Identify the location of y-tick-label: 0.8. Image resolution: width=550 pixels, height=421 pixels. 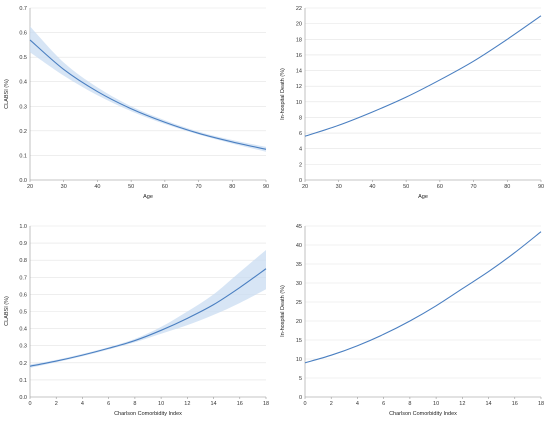
(23, 261).